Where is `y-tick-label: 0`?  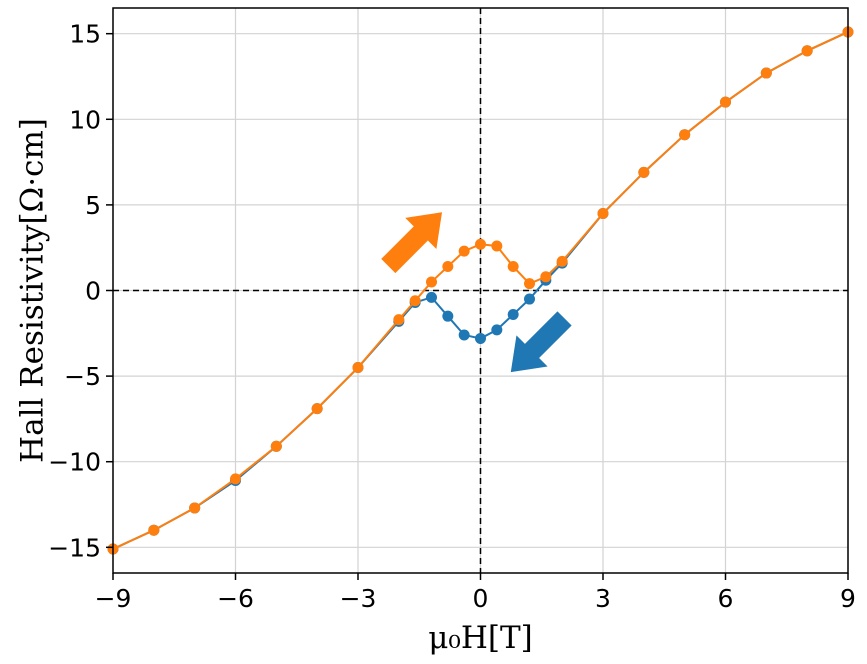 y-tick-label: 0 is located at coordinates (93, 291).